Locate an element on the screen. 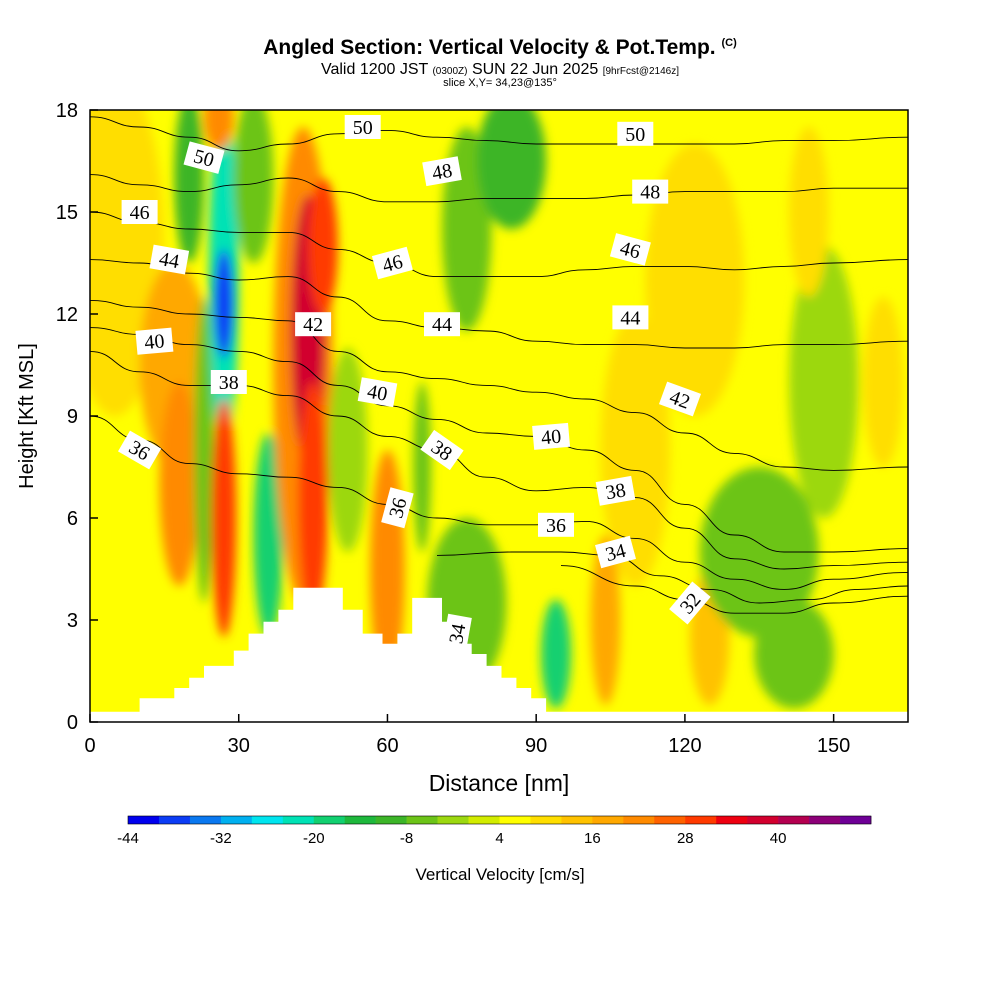  colorbar-tick-label-4: 4 is located at coordinates (499, 838).